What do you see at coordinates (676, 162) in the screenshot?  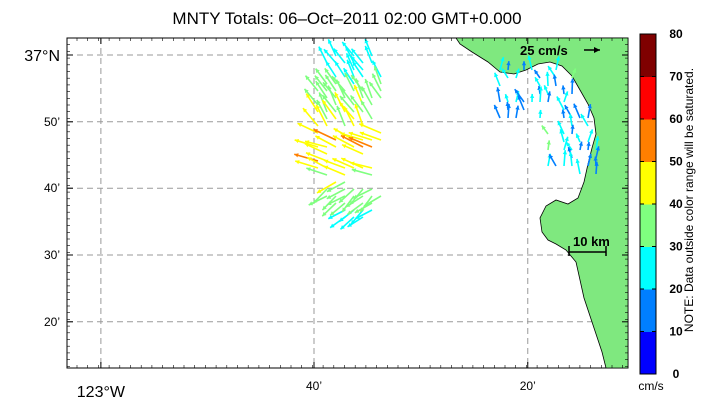 I see `colorbar-tick-label: 50` at bounding box center [676, 162].